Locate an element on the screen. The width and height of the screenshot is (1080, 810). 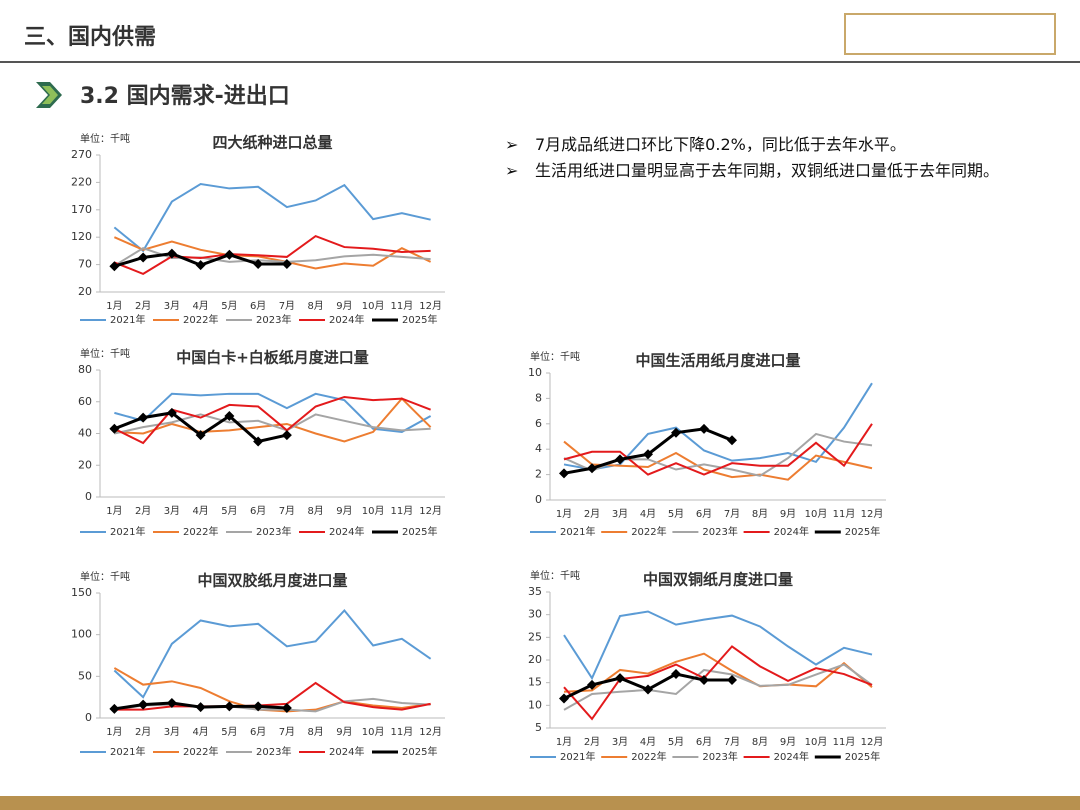
y-tick-label: 120 is located at coordinates (81, 236).